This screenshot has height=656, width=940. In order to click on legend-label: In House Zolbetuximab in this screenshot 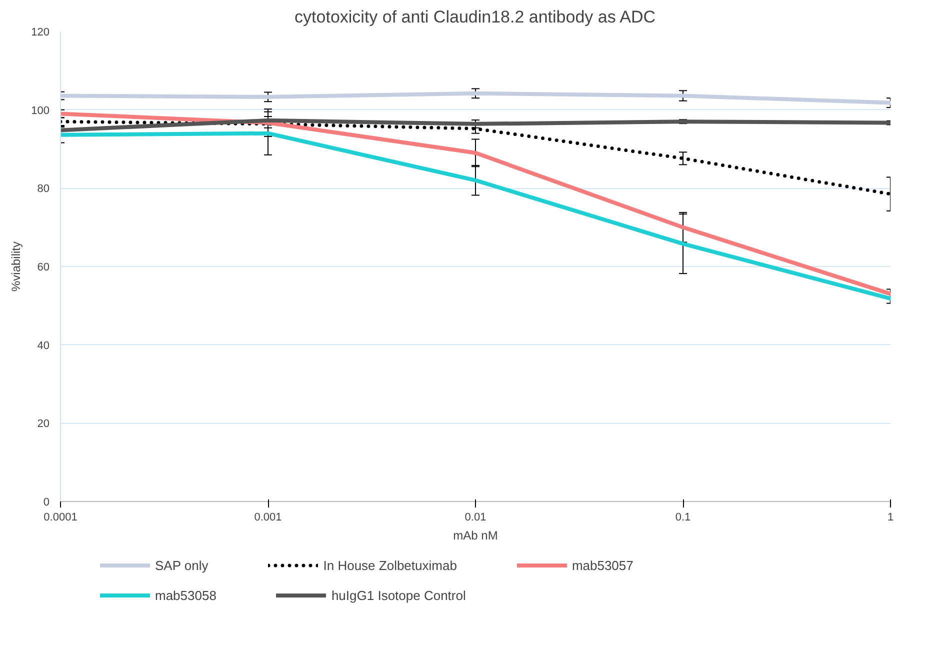, I will do `click(390, 565)`.